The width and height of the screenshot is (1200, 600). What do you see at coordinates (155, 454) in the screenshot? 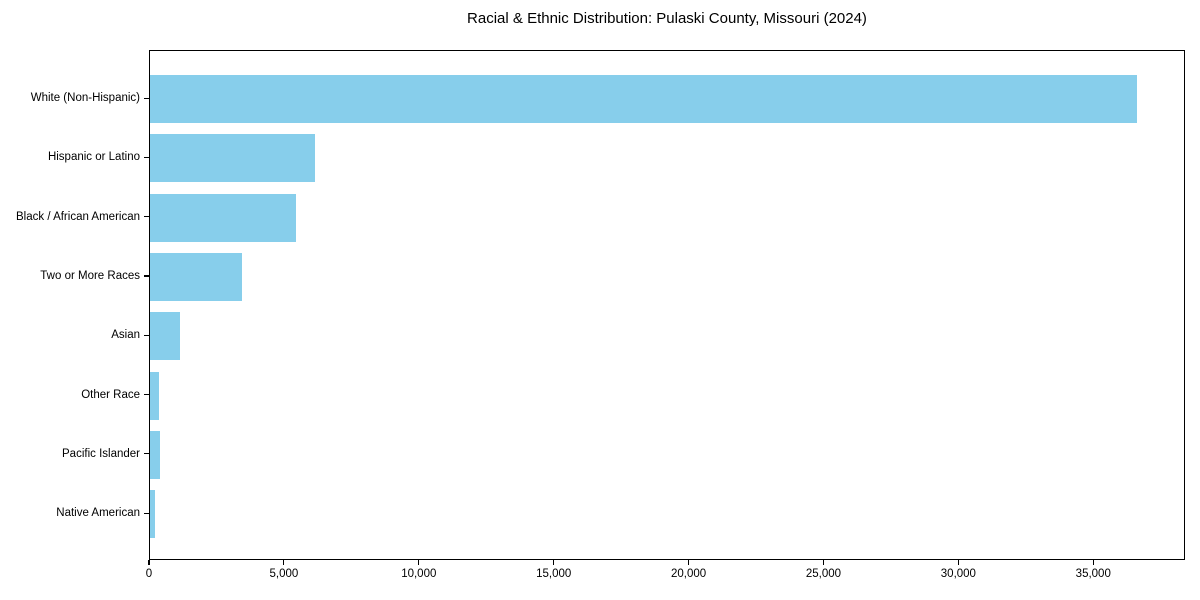
I see `bar-pacific-islander` at bounding box center [155, 454].